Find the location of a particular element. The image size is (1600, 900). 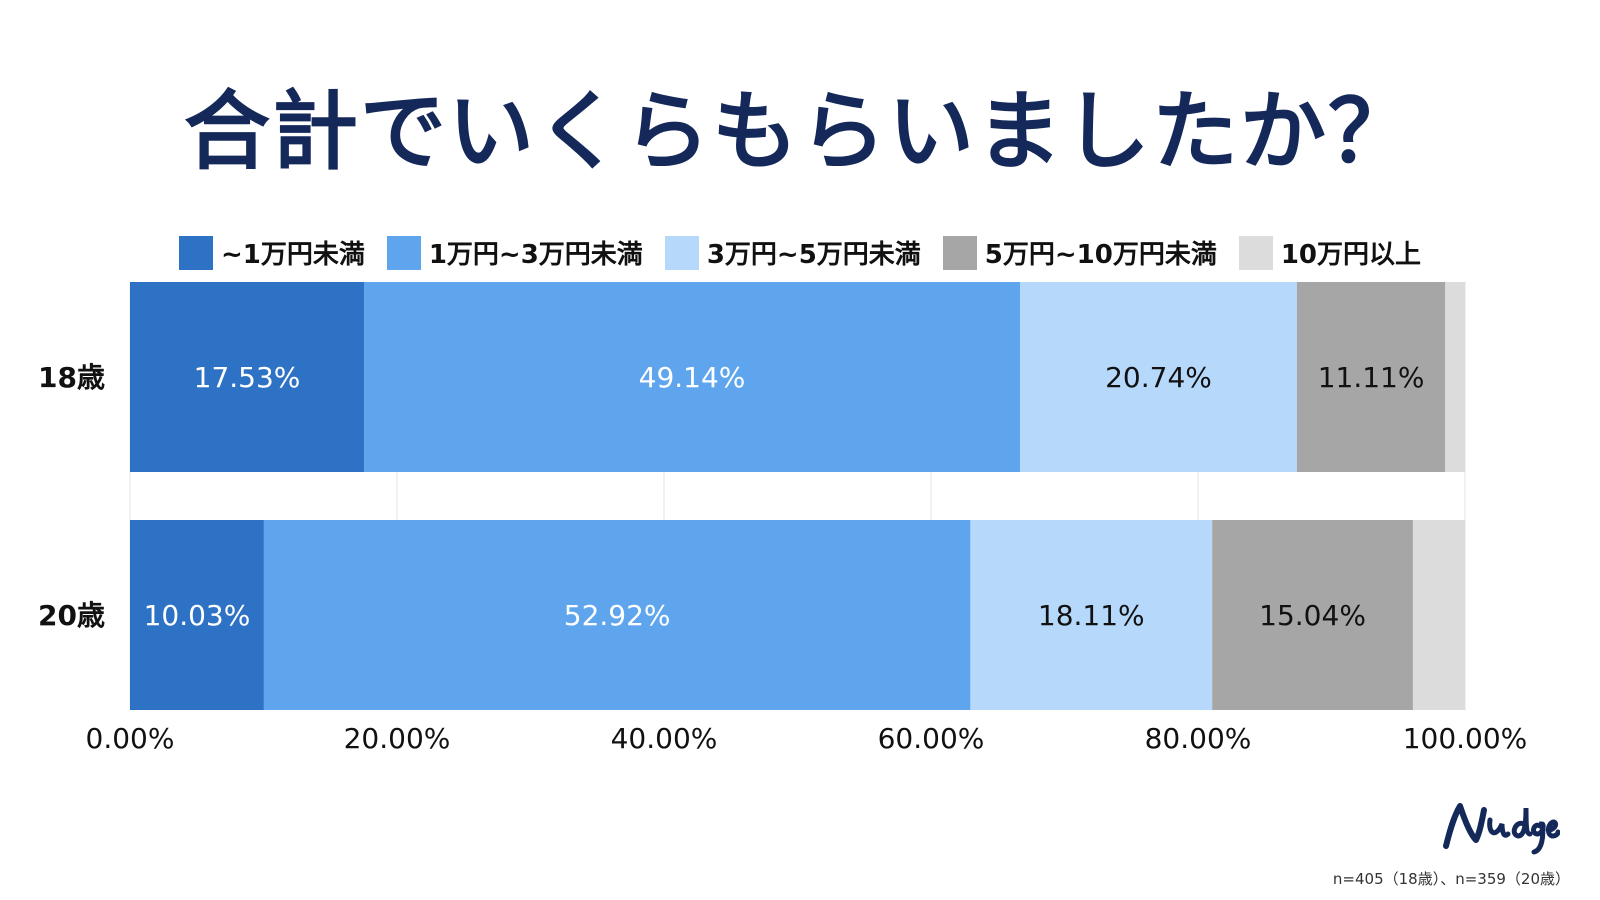

data-label: 10.03% is located at coordinates (197, 615).